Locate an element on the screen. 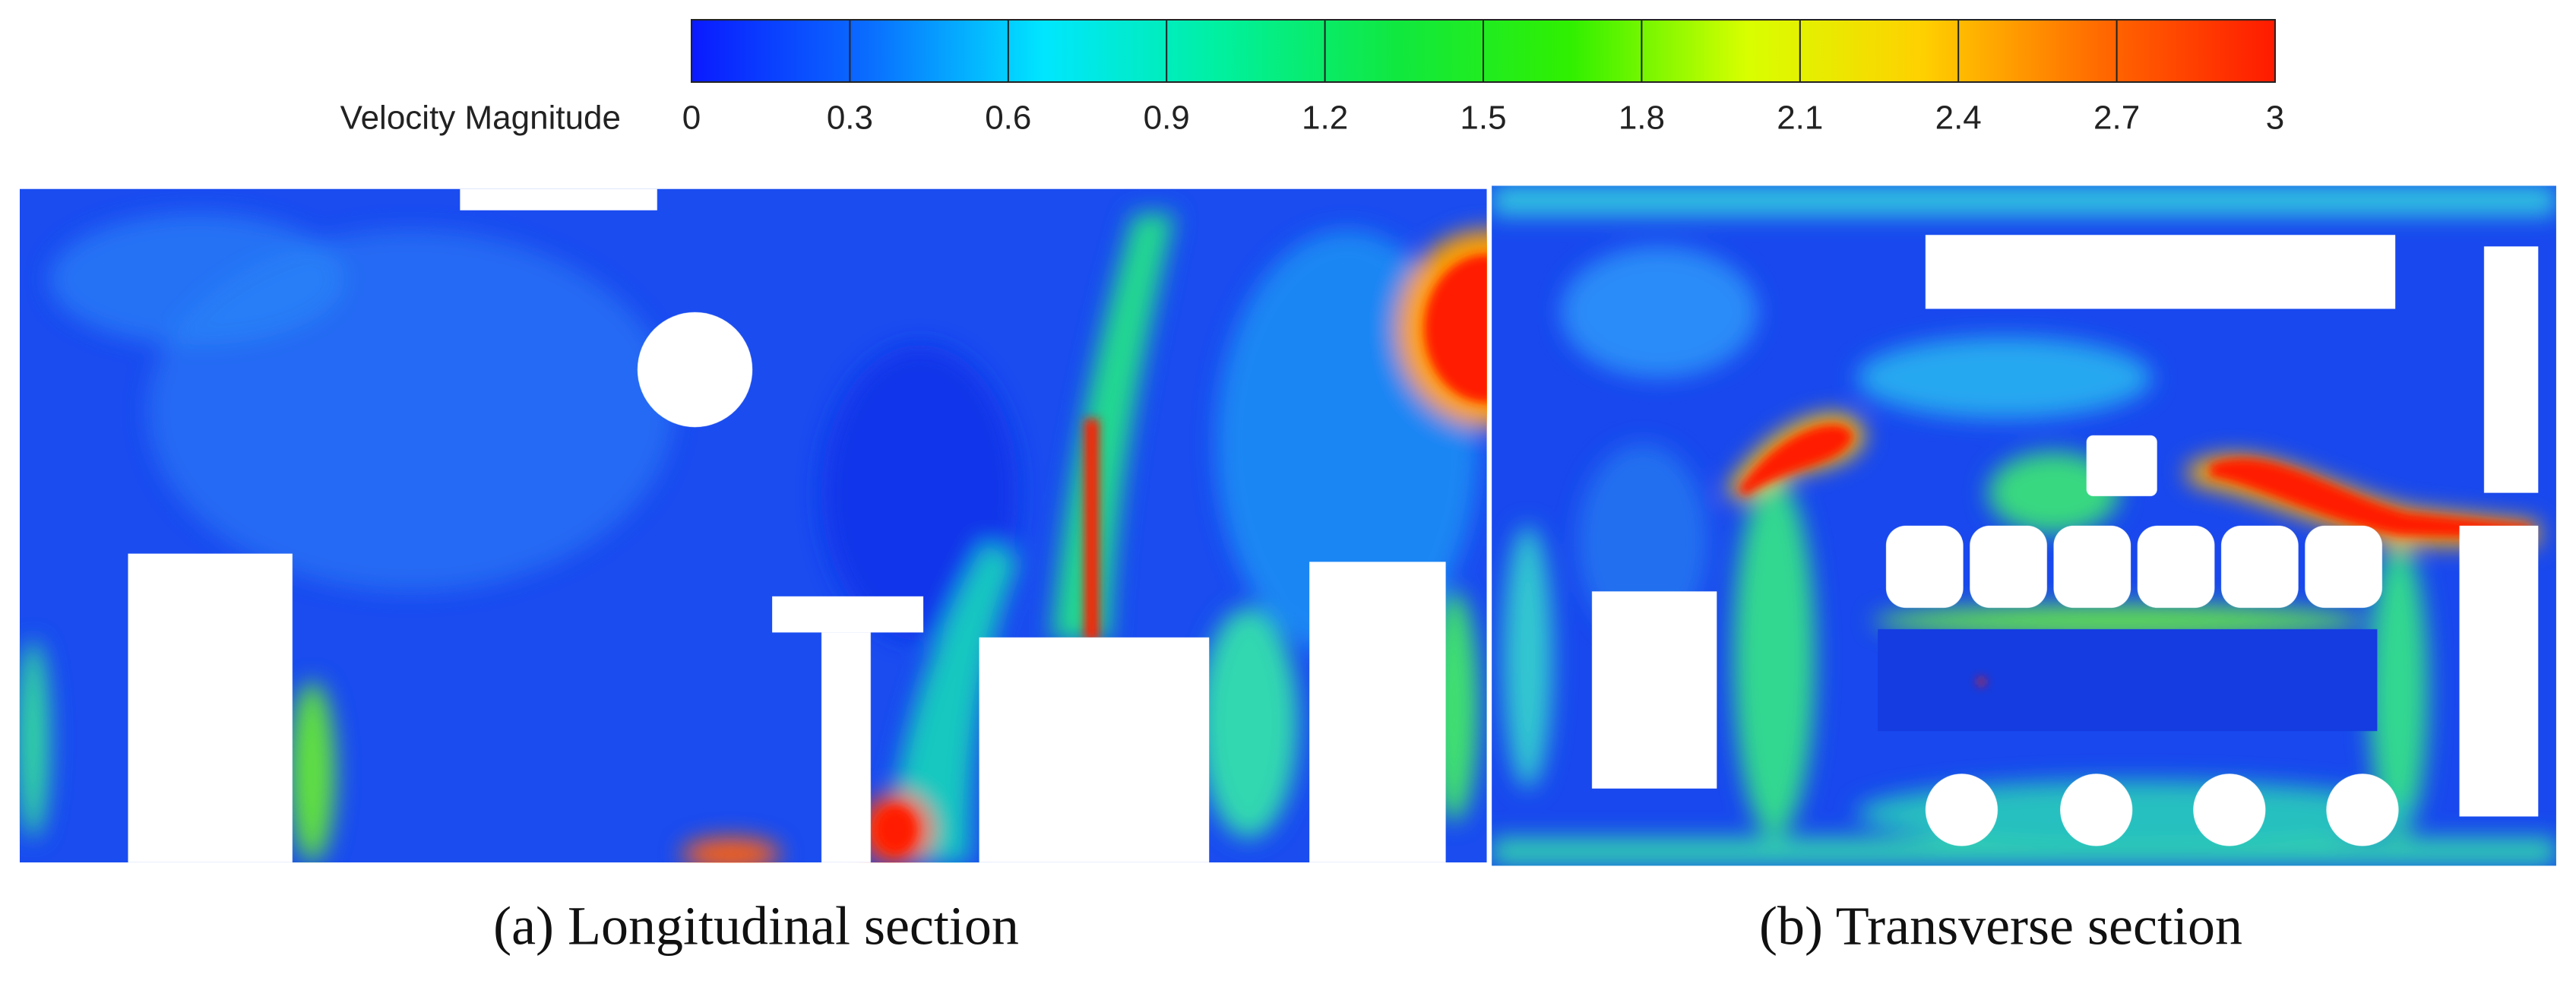 This screenshot has width=2576, height=984. colorbar-tick-label: 0 is located at coordinates (691, 118).